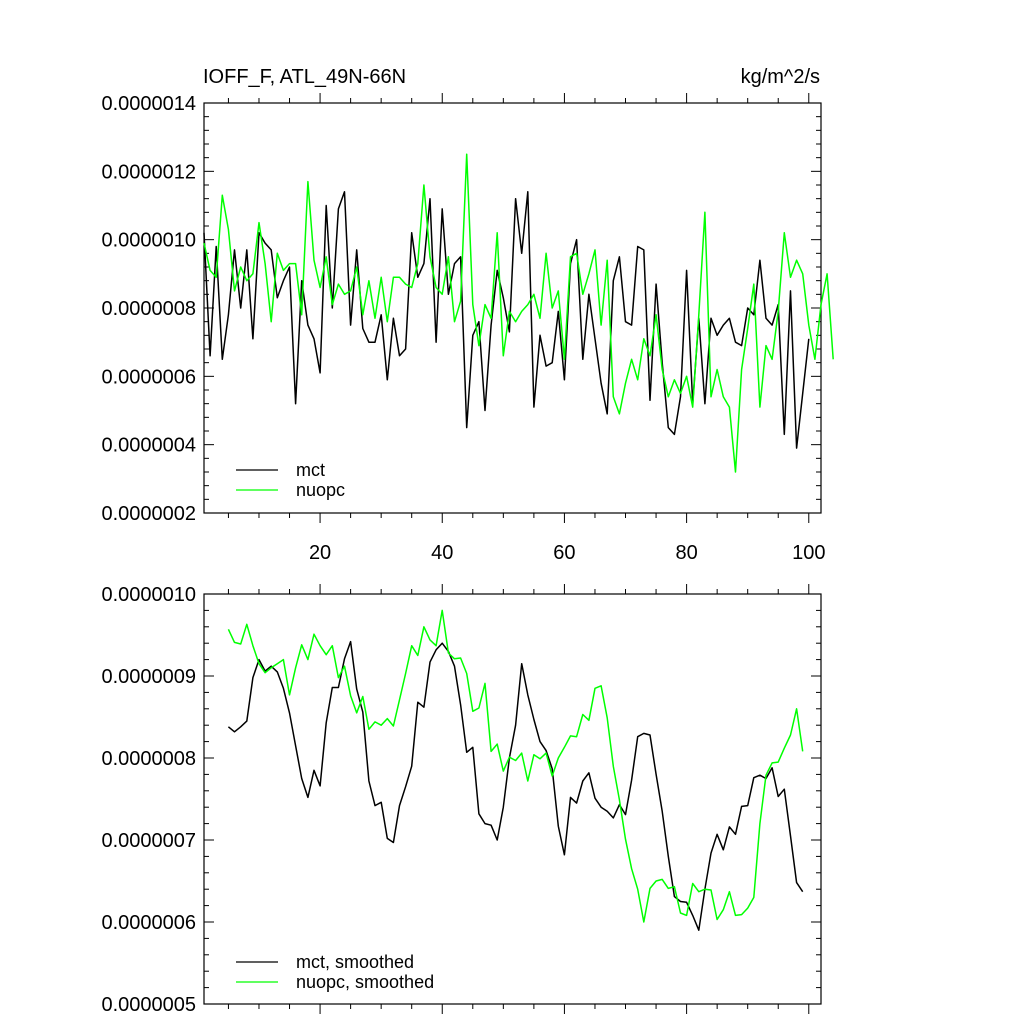  What do you see at coordinates (310, 470) in the screenshot?
I see `legend-label-mct: mct` at bounding box center [310, 470].